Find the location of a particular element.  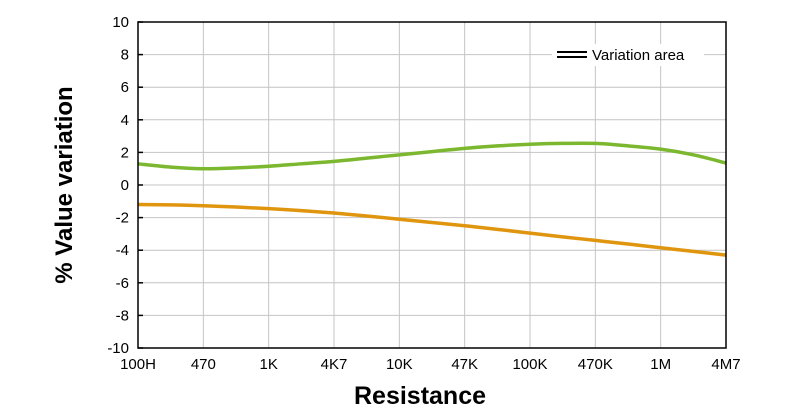

y-tick-labels: 10 8 6 4 2 0 -2 -4 -6 -8 -10 is located at coordinates (118, 185).